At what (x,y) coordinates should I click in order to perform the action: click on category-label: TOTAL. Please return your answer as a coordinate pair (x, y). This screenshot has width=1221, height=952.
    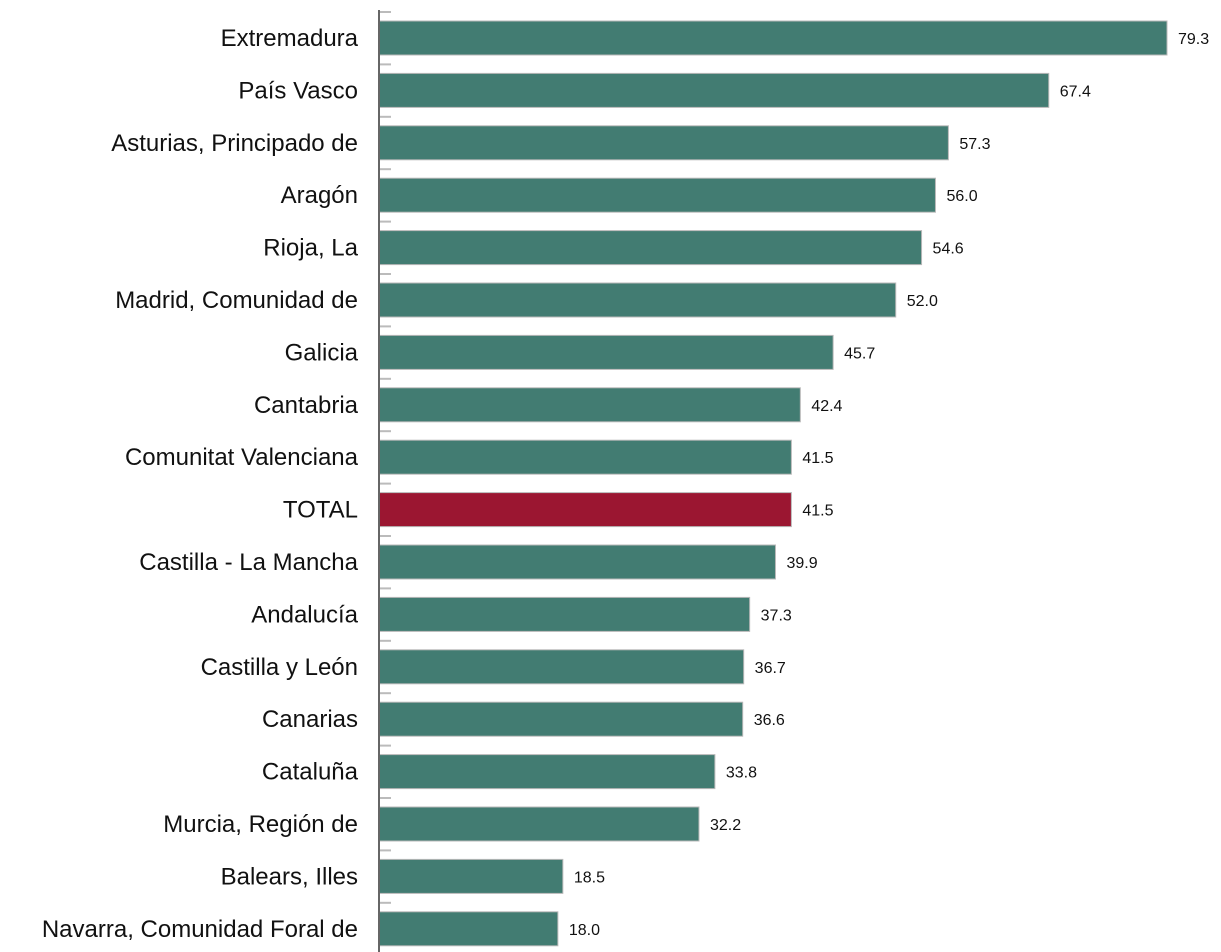
    Looking at the image, I should click on (320, 510).